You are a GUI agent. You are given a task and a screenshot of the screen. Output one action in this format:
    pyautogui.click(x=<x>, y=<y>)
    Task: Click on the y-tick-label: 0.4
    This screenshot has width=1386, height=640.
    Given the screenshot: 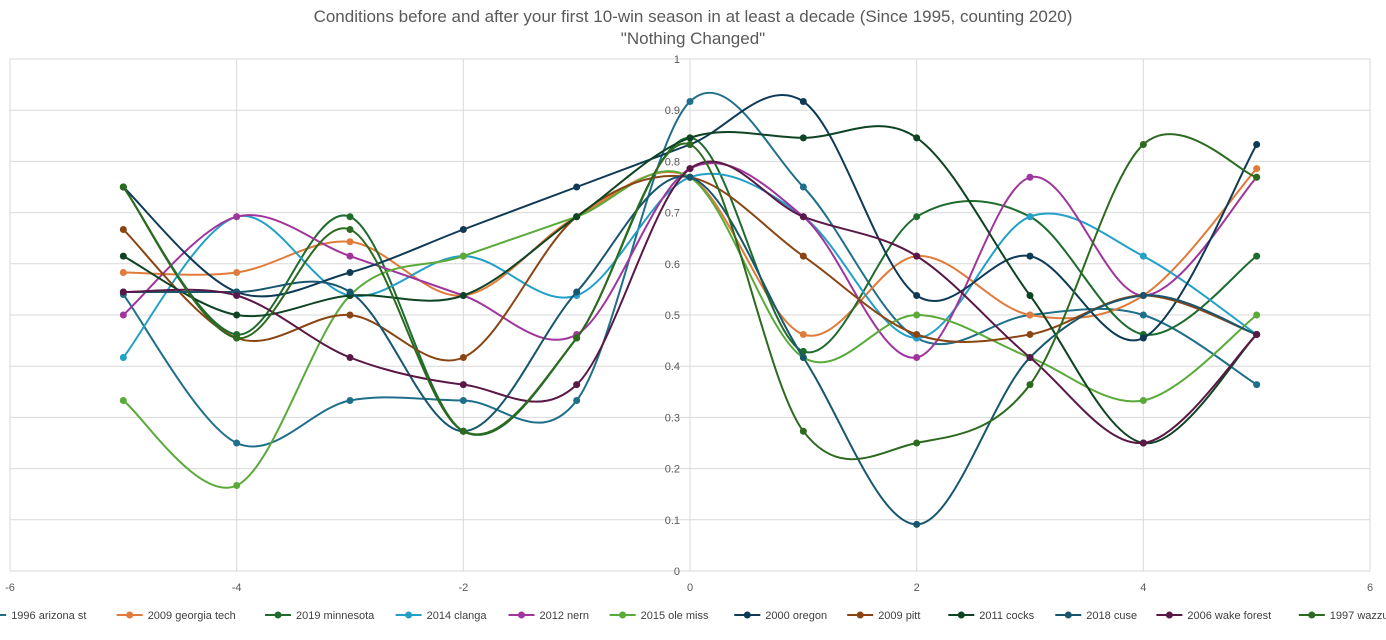 What is the action you would take?
    pyautogui.click(x=672, y=367)
    